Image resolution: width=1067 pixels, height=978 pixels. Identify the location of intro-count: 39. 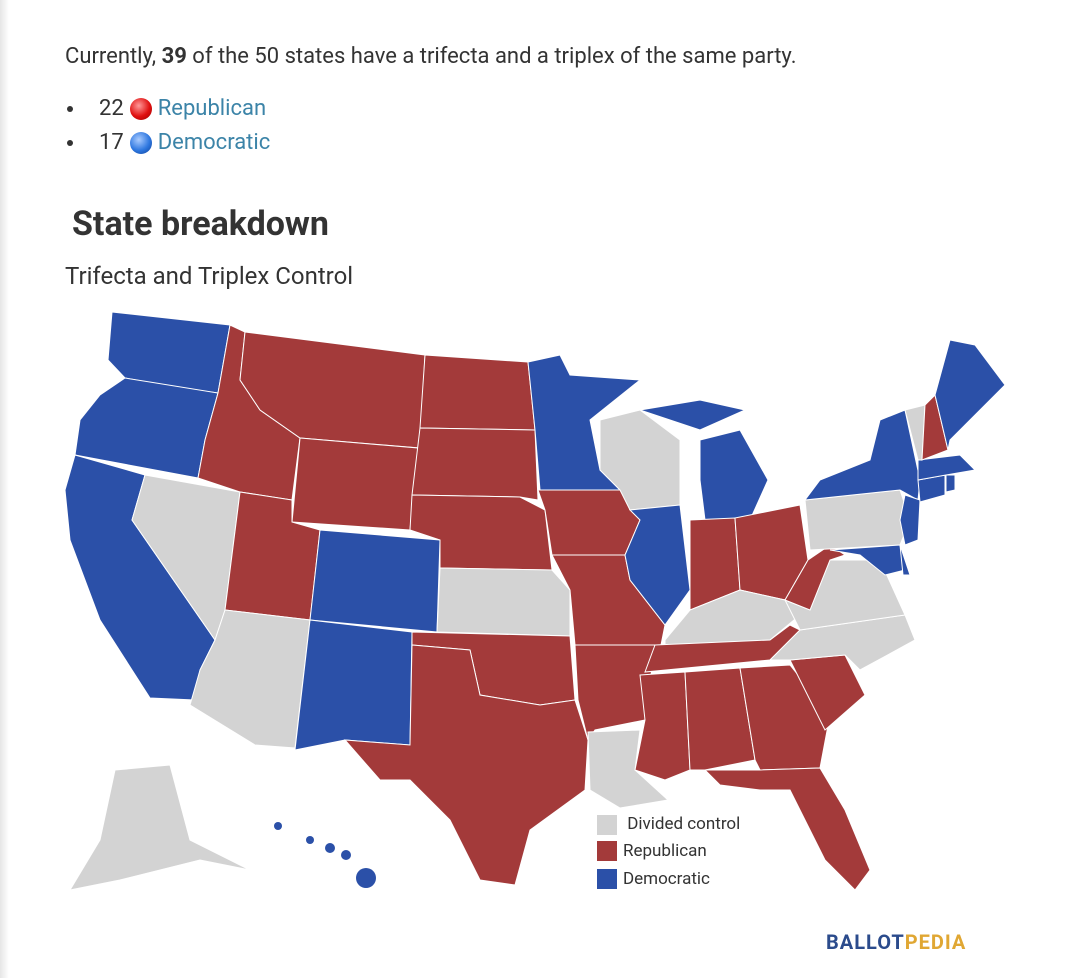
(174, 56).